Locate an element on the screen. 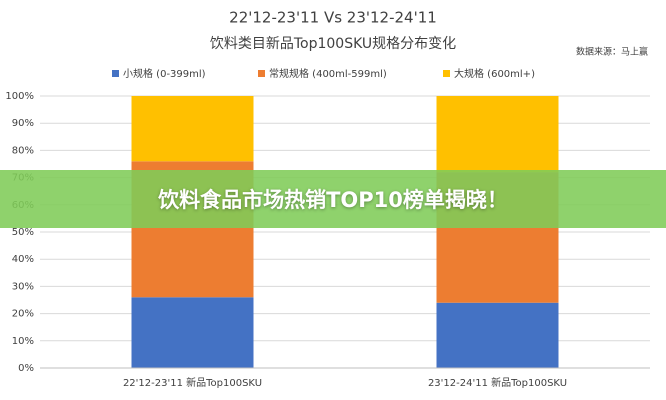 Image resolution: width=666 pixels, height=400 pixels. legend-label: 常规规格 (400ml-599ml) is located at coordinates (328, 73).